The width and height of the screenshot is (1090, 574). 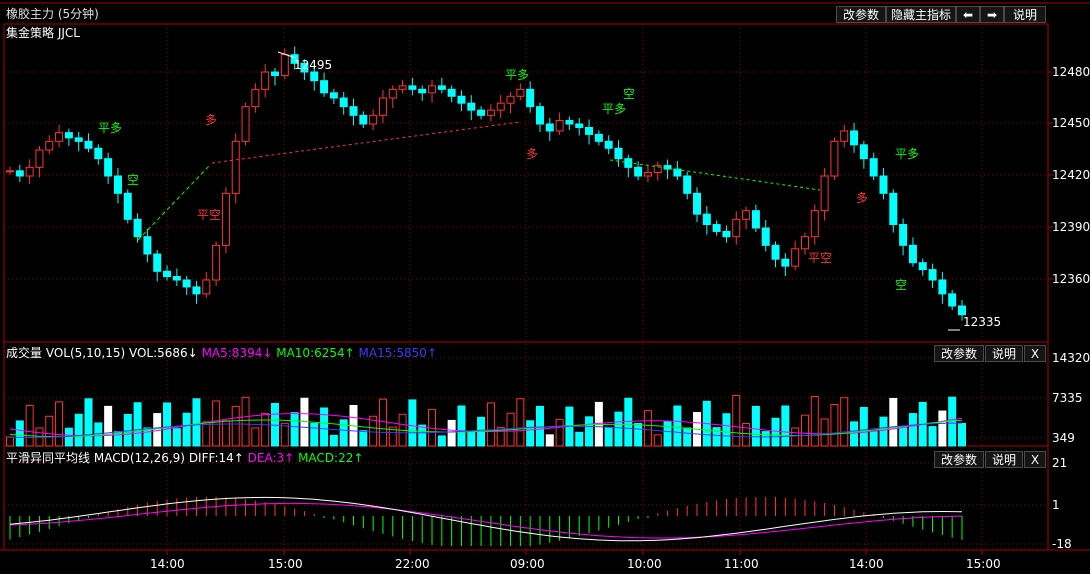 What do you see at coordinates (24, 353) in the screenshot?
I see `volume-label: 成交量` at bounding box center [24, 353].